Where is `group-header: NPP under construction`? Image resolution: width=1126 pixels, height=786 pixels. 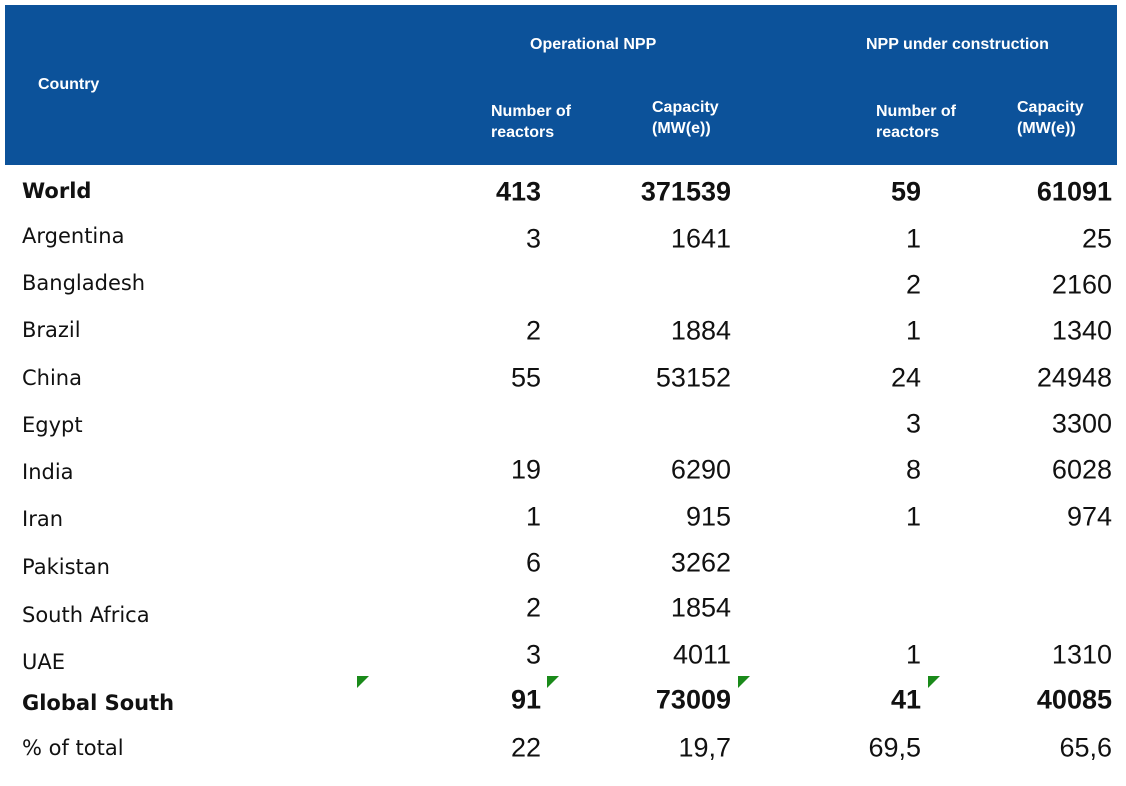
group-header: NPP under construction is located at coordinates (957, 44).